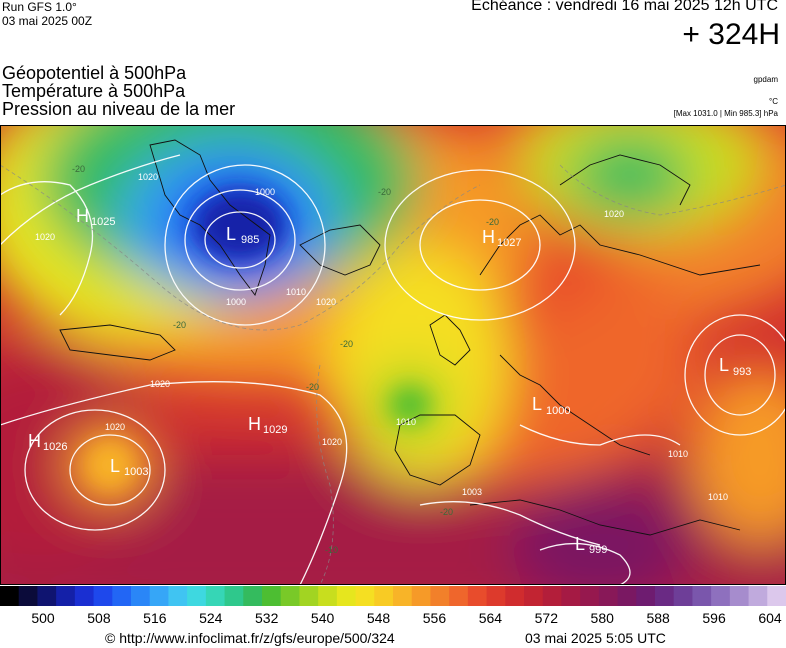  Describe the element at coordinates (47, 21) in the screenshot. I see `run-date: 03 mai 2025 00Z` at that location.